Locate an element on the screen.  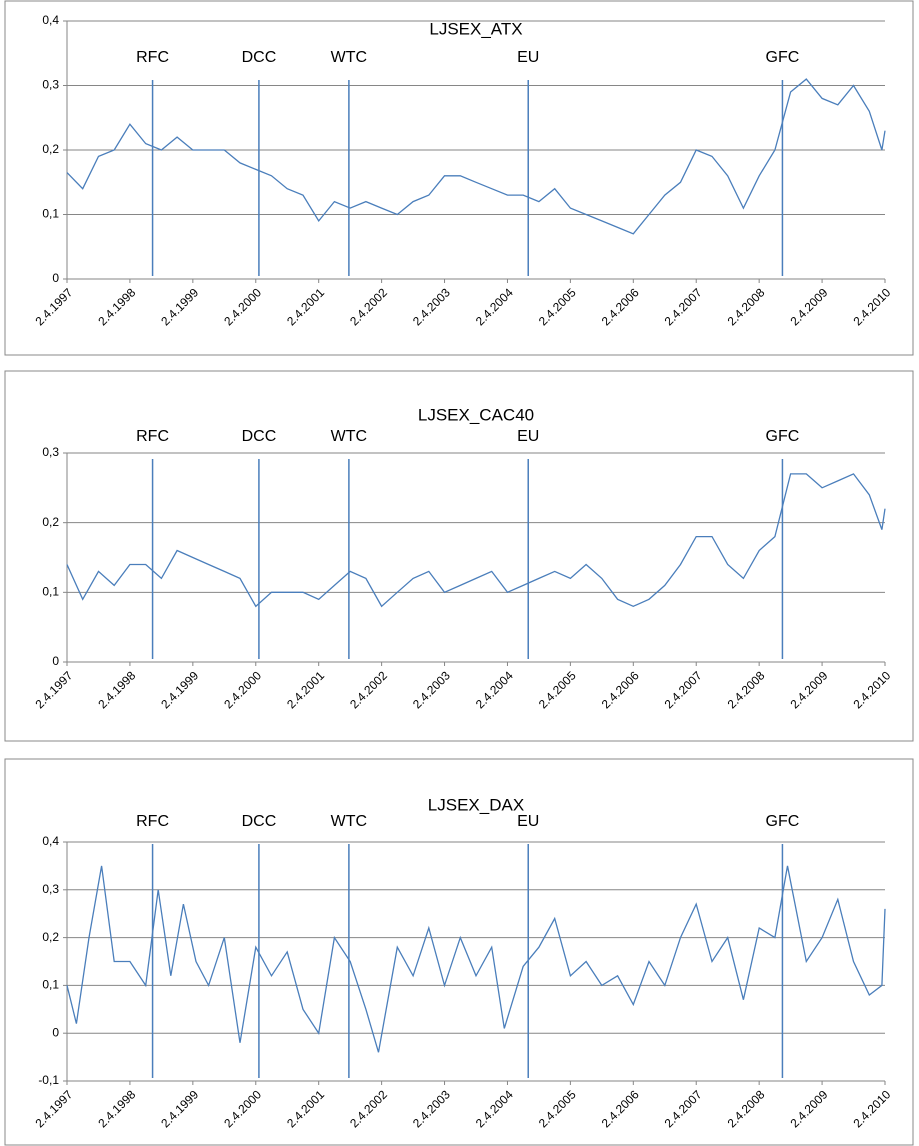
chart-title: LJSEX_ATX is located at coordinates (475, 28).